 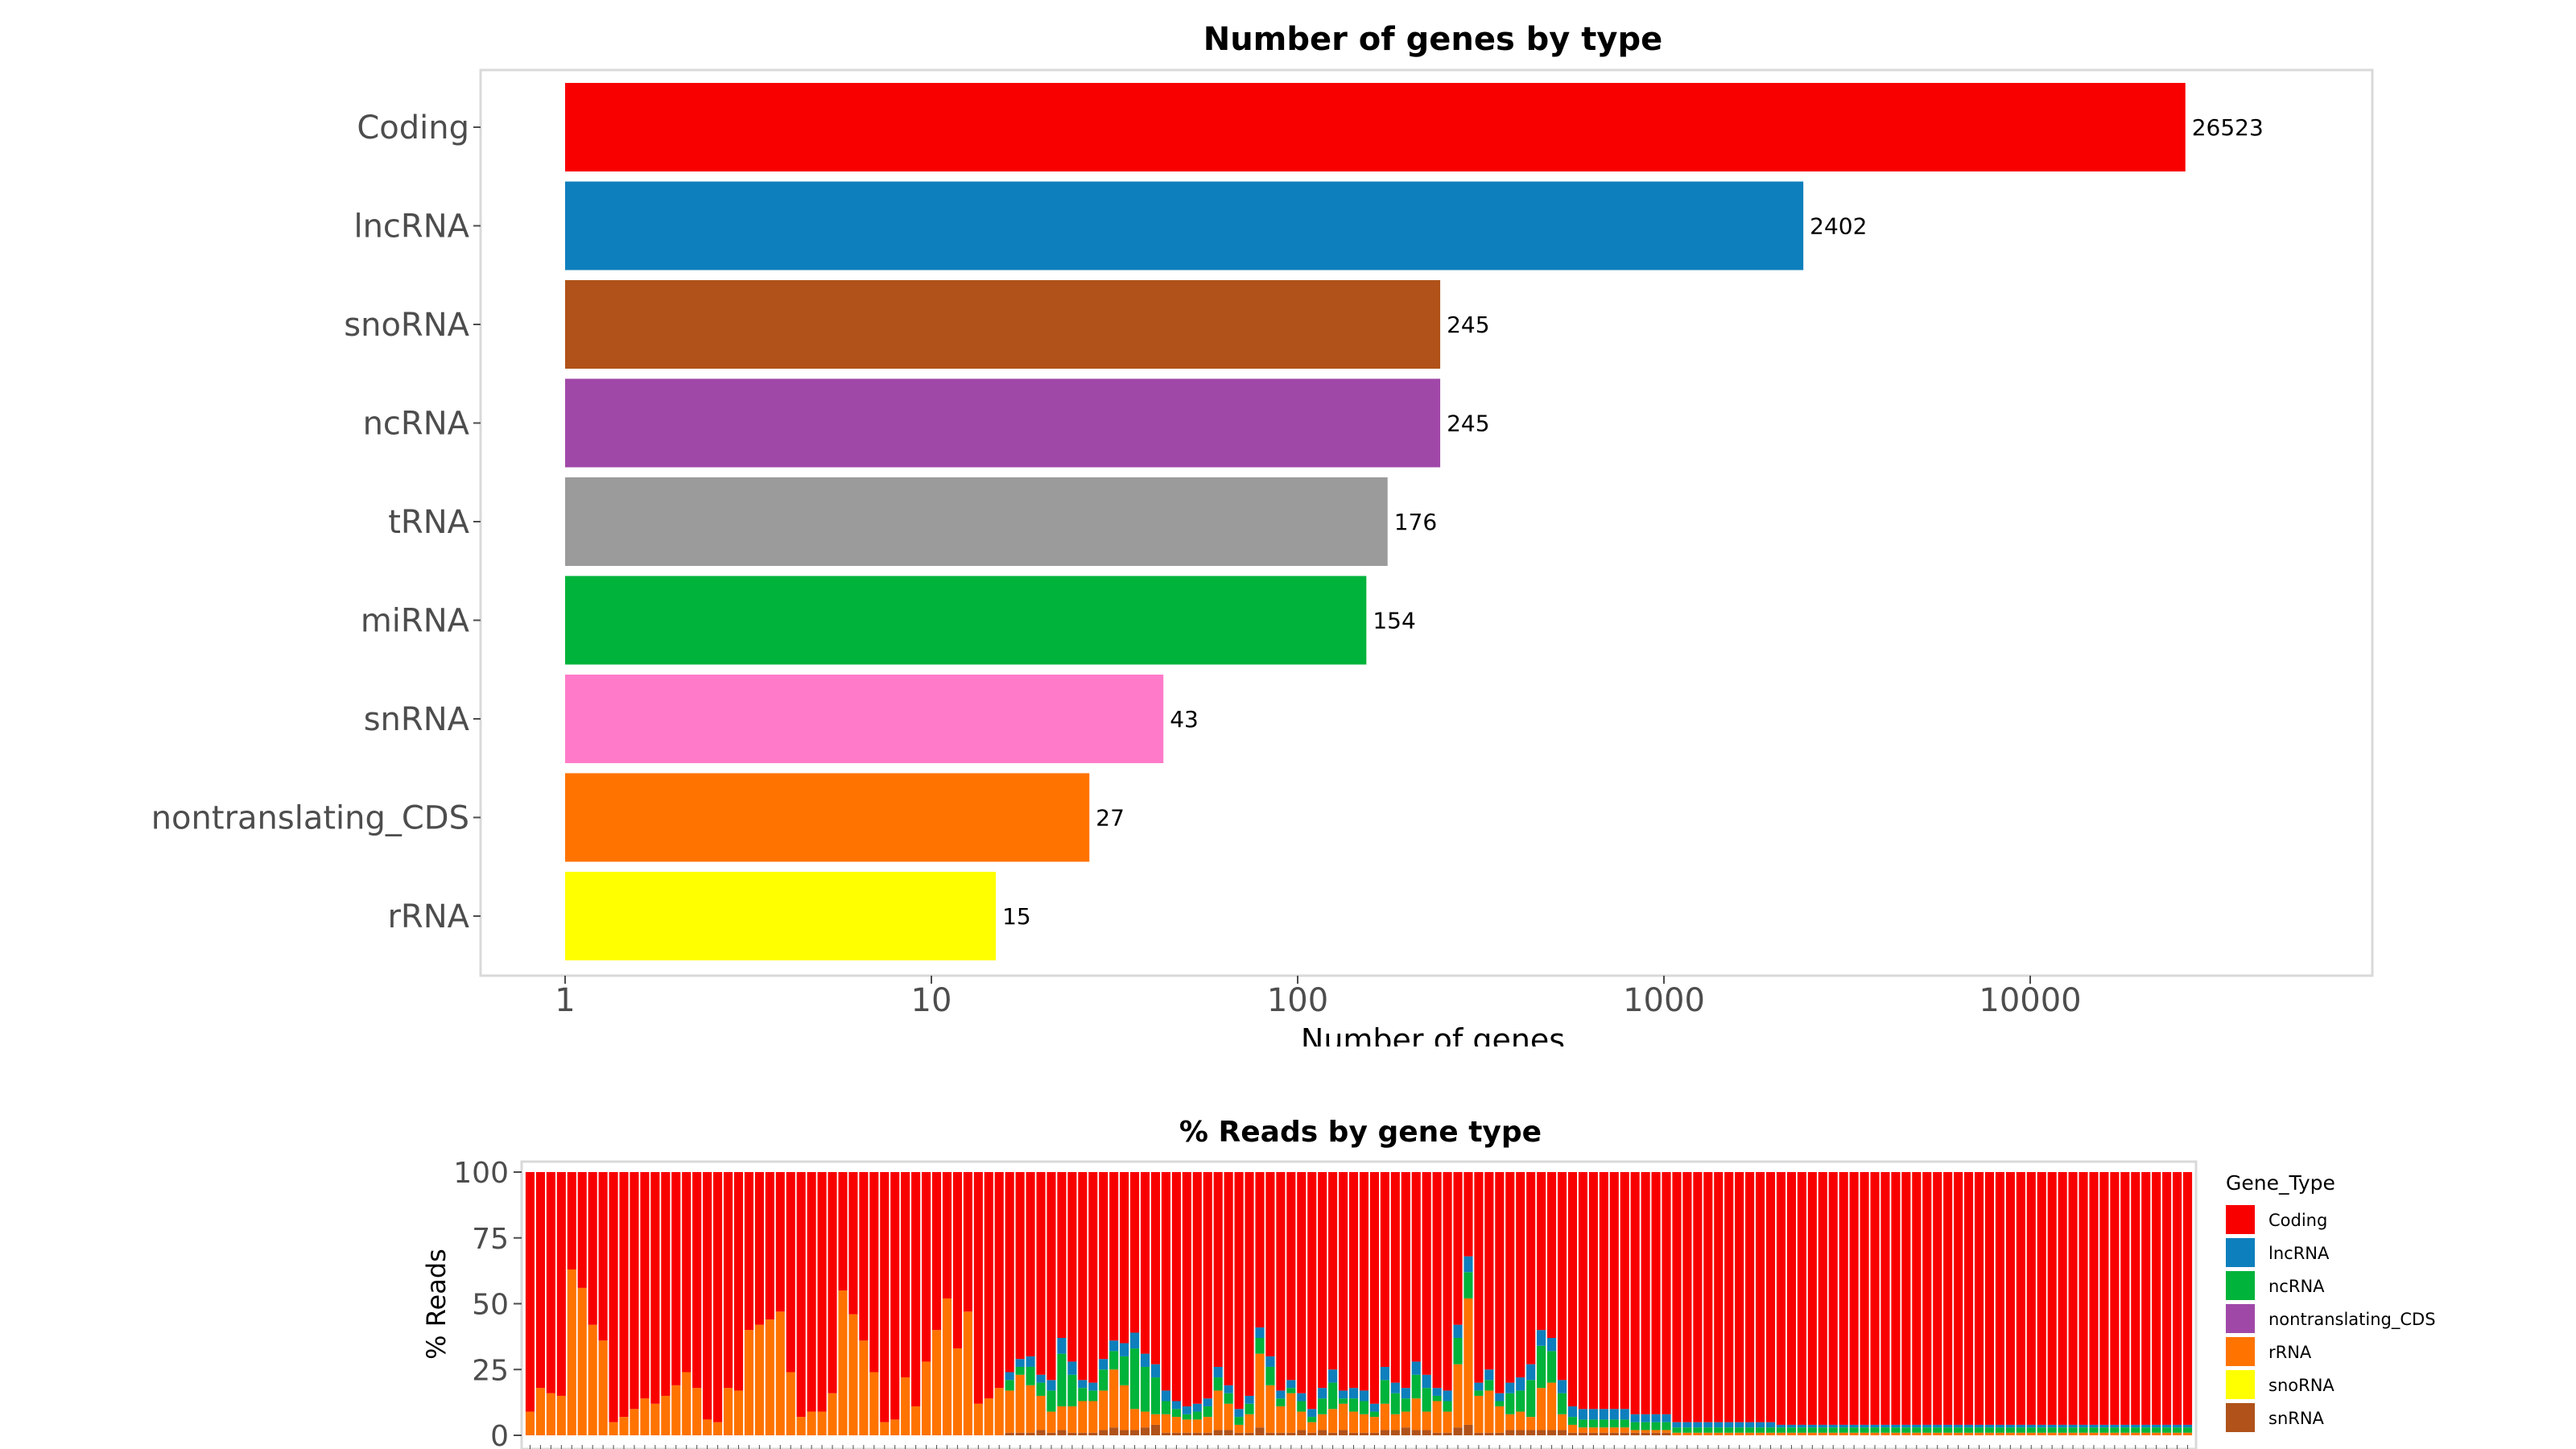 I want to click on bar-rRNA, so click(x=781, y=916).